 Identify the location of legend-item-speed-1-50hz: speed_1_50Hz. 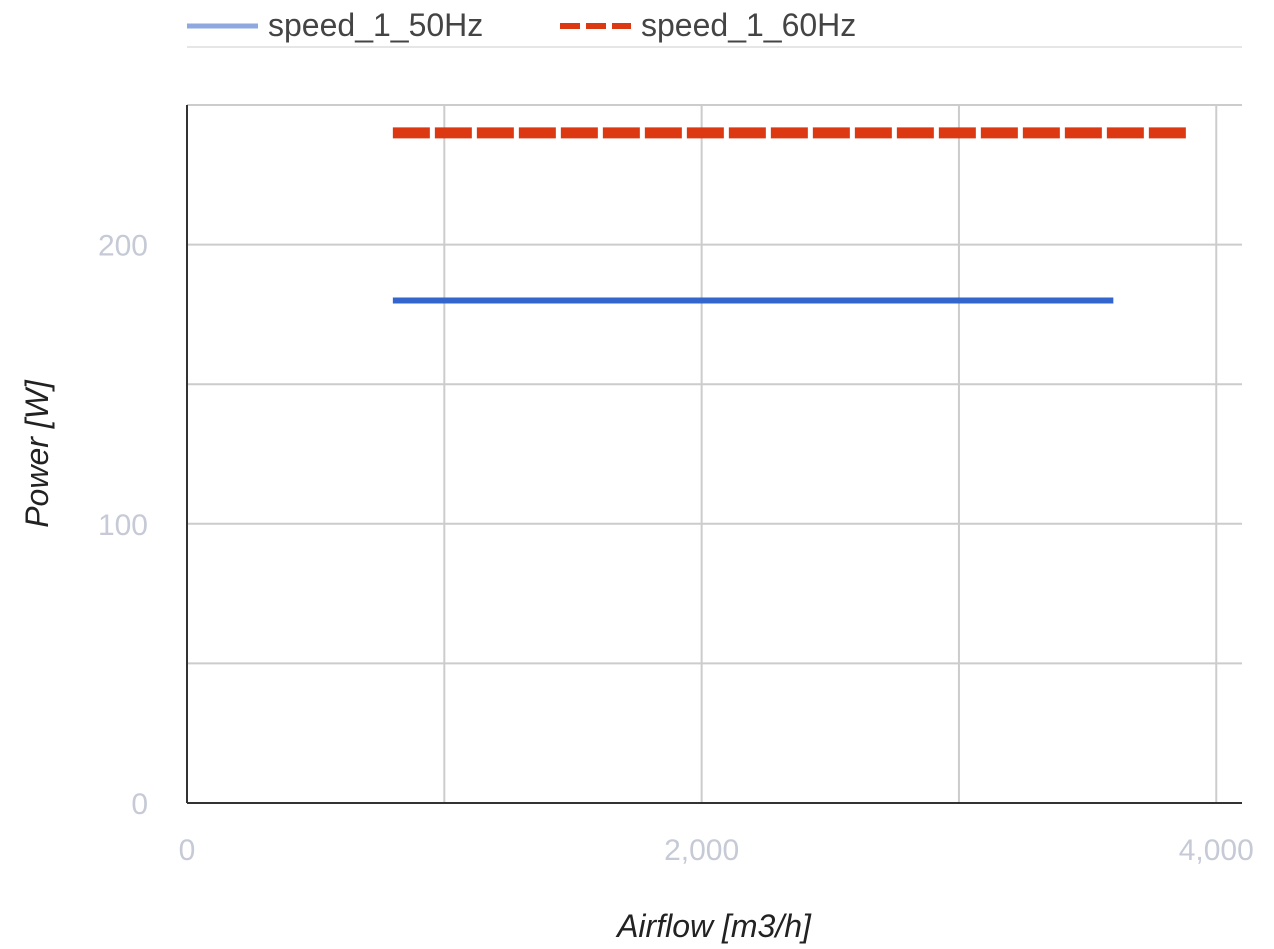
(335, 25).